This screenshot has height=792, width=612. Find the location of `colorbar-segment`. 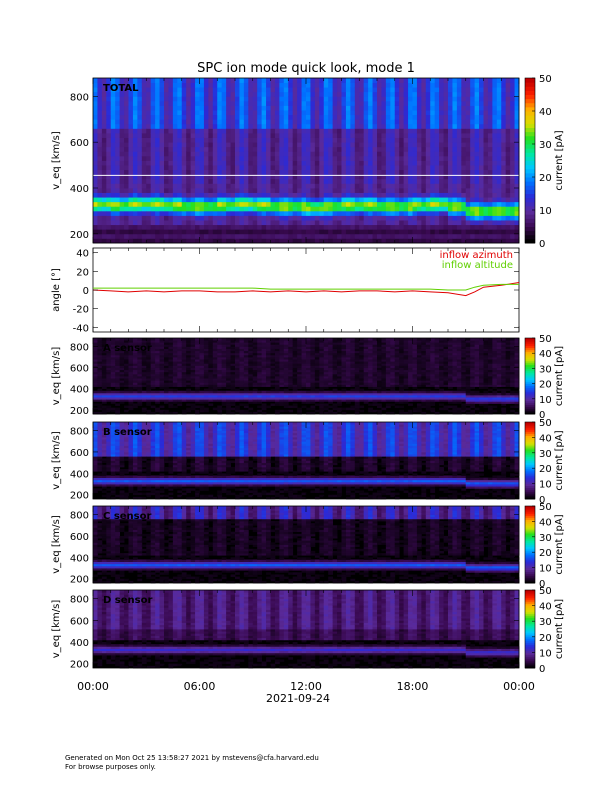

colorbar-segment is located at coordinates (530, 142).